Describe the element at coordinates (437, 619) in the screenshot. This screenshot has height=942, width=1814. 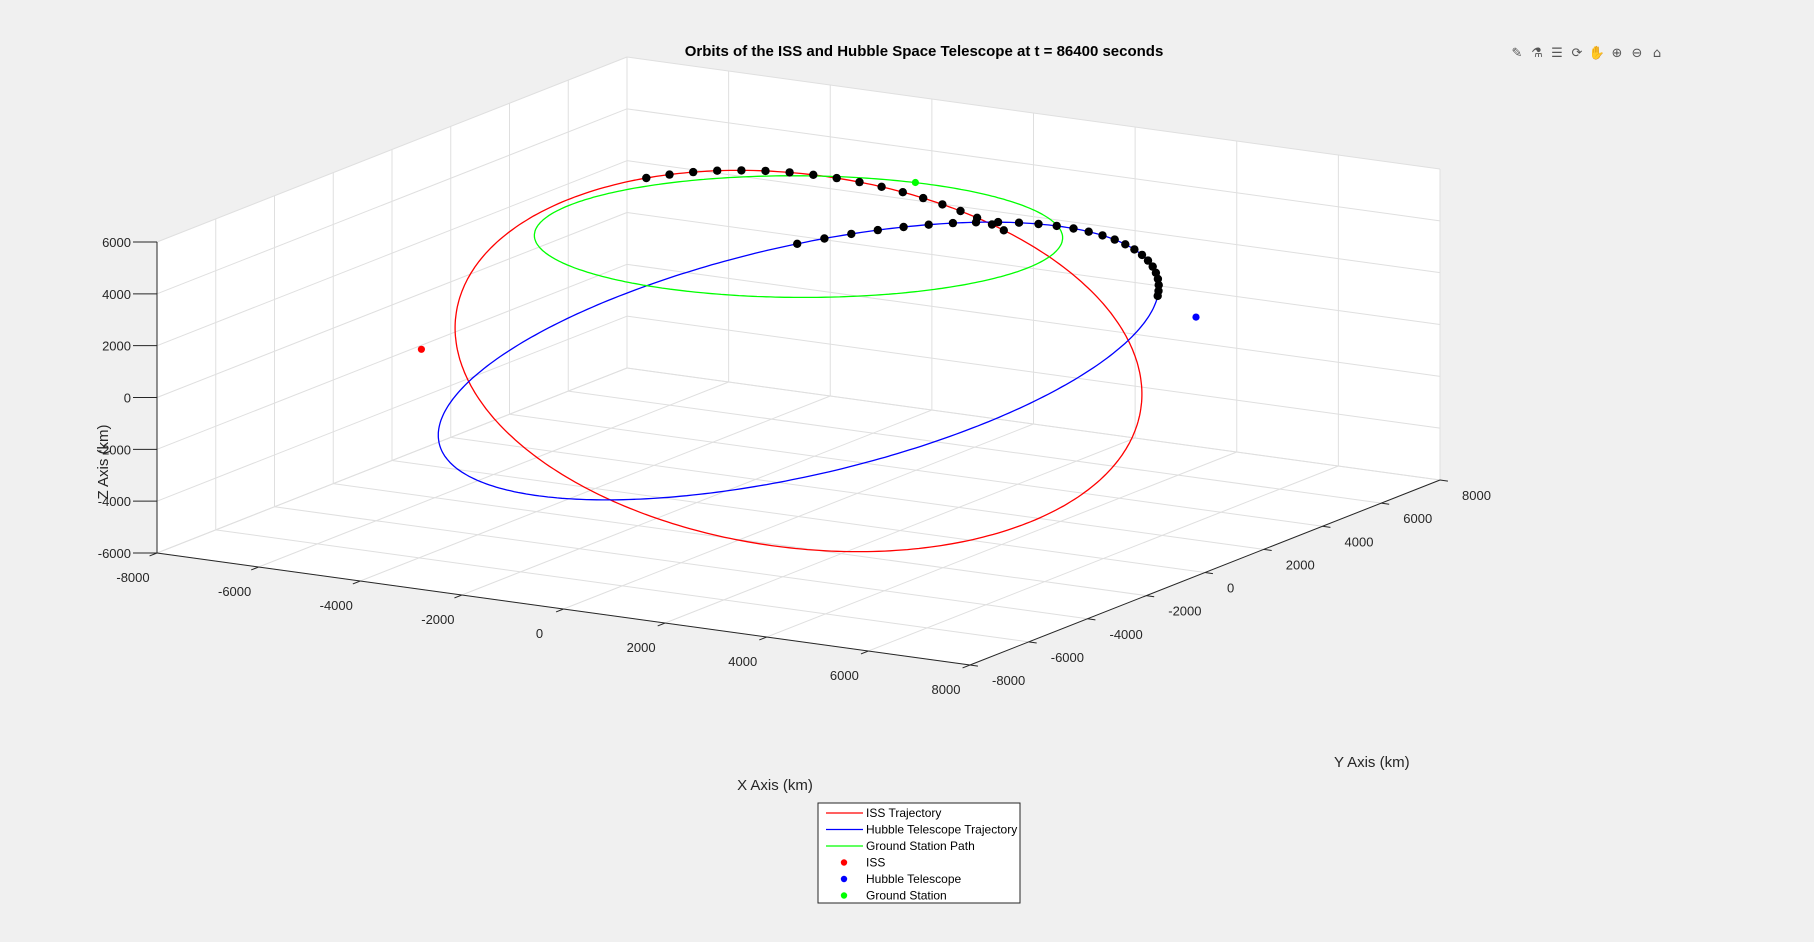
I see `x-tick-label: -2000` at that location.